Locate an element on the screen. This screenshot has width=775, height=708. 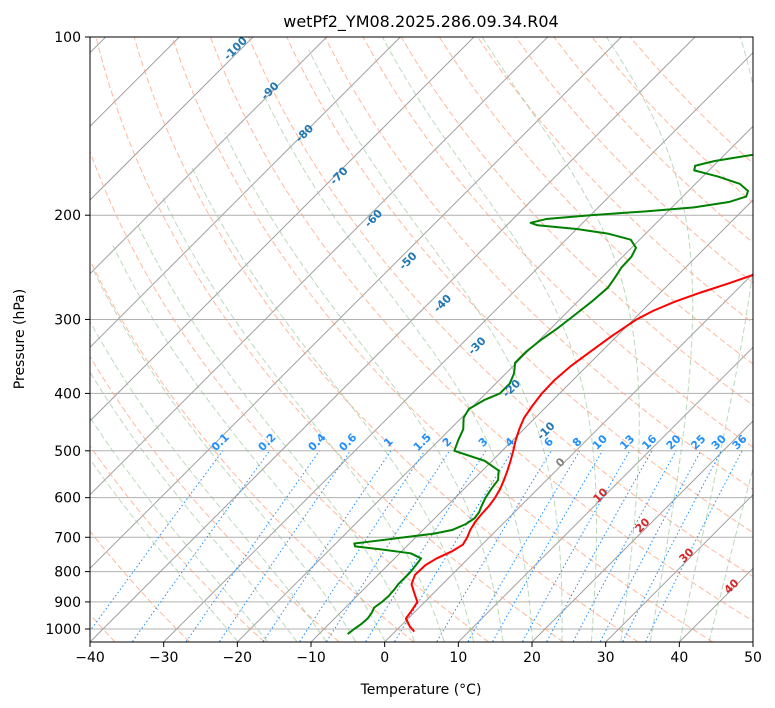
y-axis-label: Pressure (hPa) is located at coordinates (20, 339).